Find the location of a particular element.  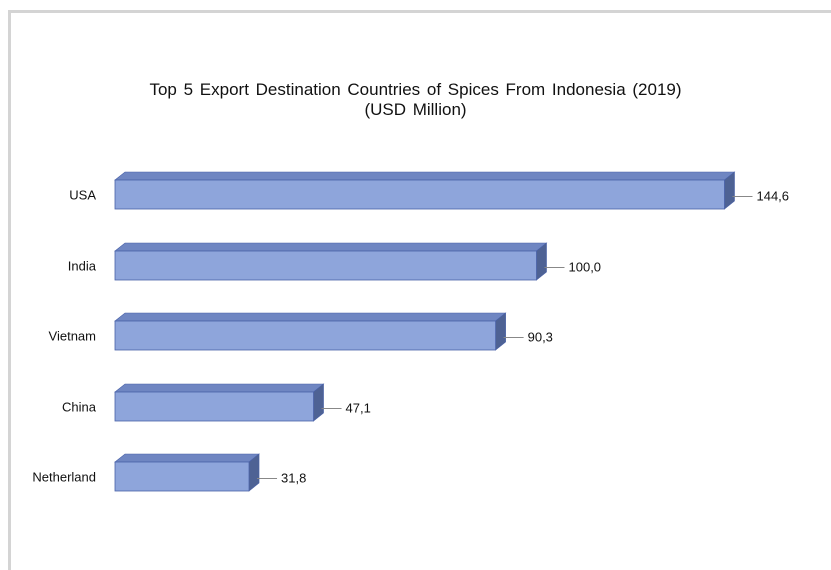

category-label: Netherland is located at coordinates (64, 477).